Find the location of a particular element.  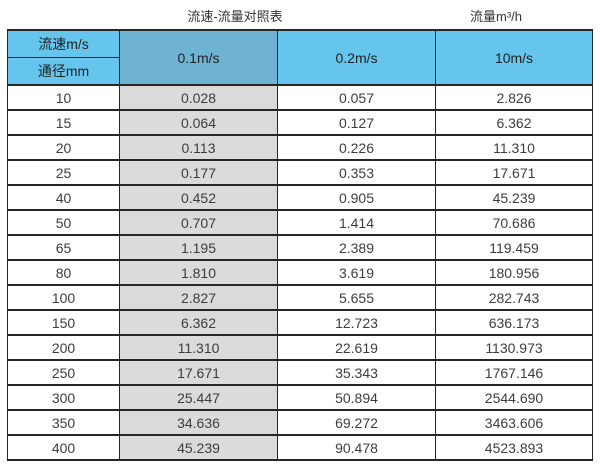

flow-cell-10ms: 45.239 is located at coordinates (514, 197).